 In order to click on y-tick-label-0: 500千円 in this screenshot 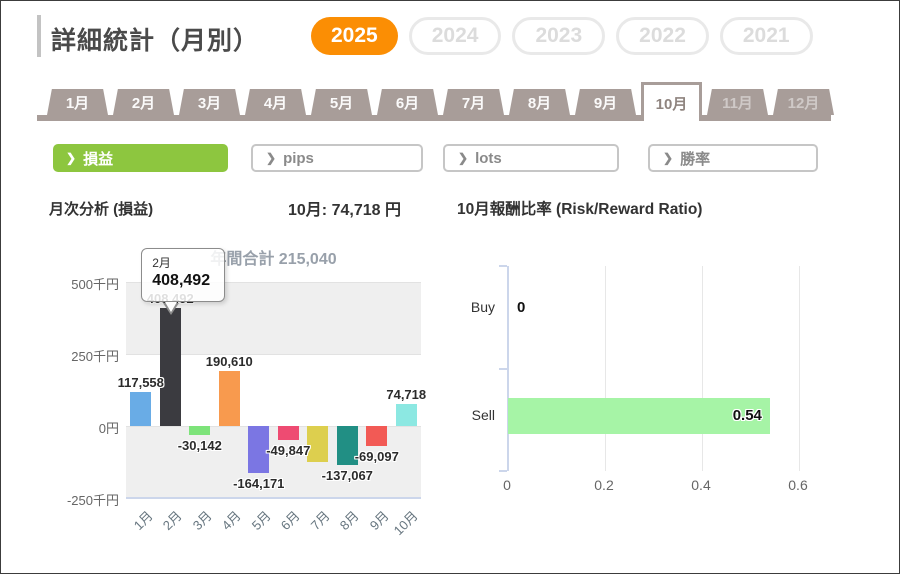, I will do `click(95, 284)`.